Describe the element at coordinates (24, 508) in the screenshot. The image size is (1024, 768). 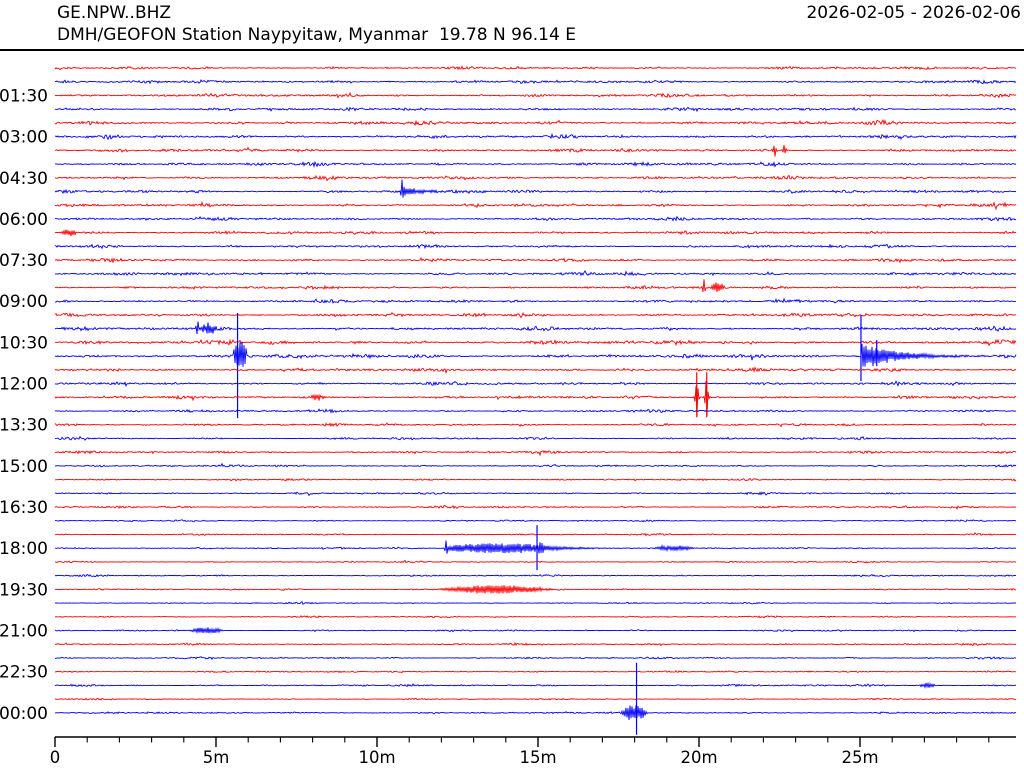
I see `time-label-16:30: 16:30` at that location.